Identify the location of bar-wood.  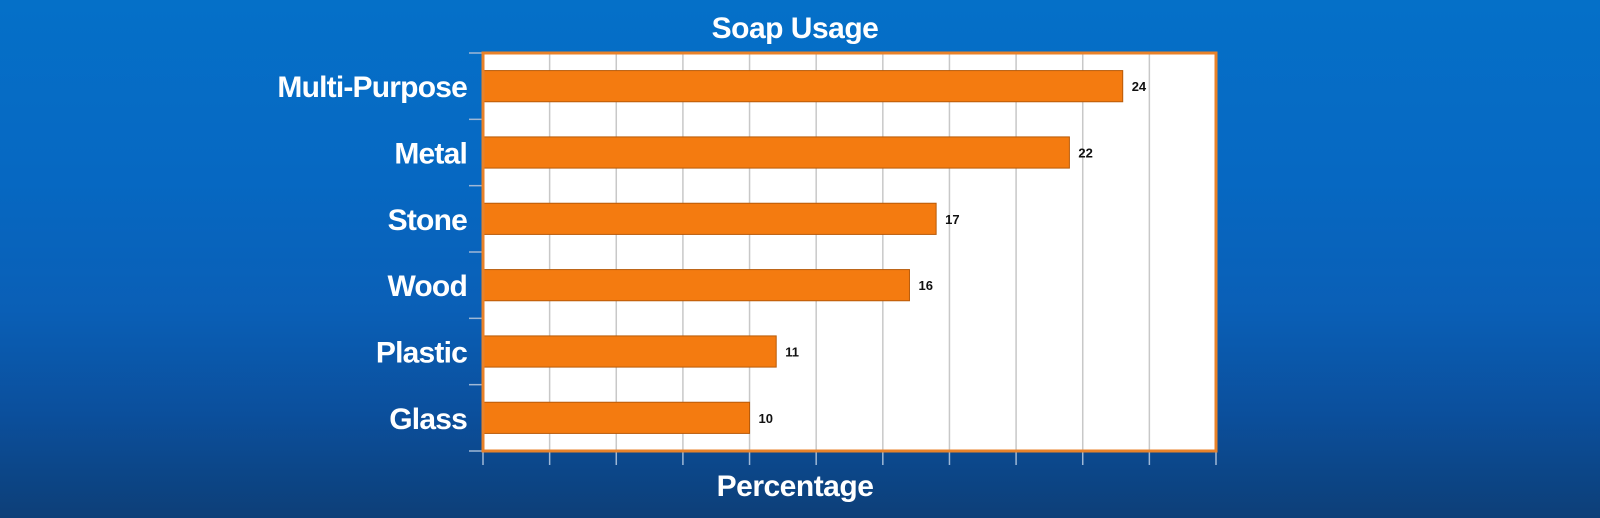
(696, 285).